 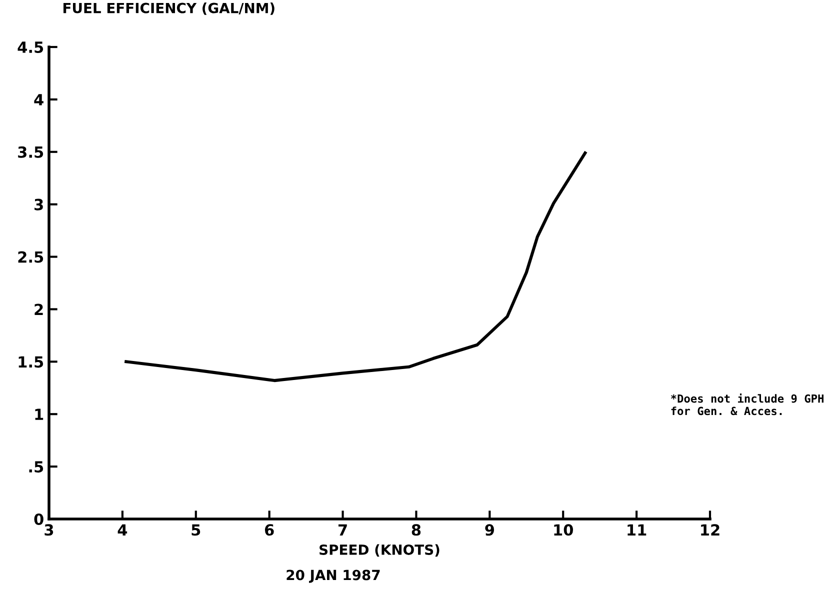 I want to click on x-tick-label: 11, so click(x=637, y=530).